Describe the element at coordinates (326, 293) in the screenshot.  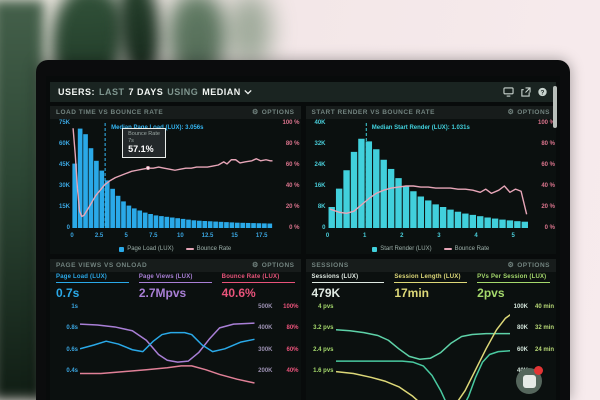
I see `metric-value: 479K` at that location.